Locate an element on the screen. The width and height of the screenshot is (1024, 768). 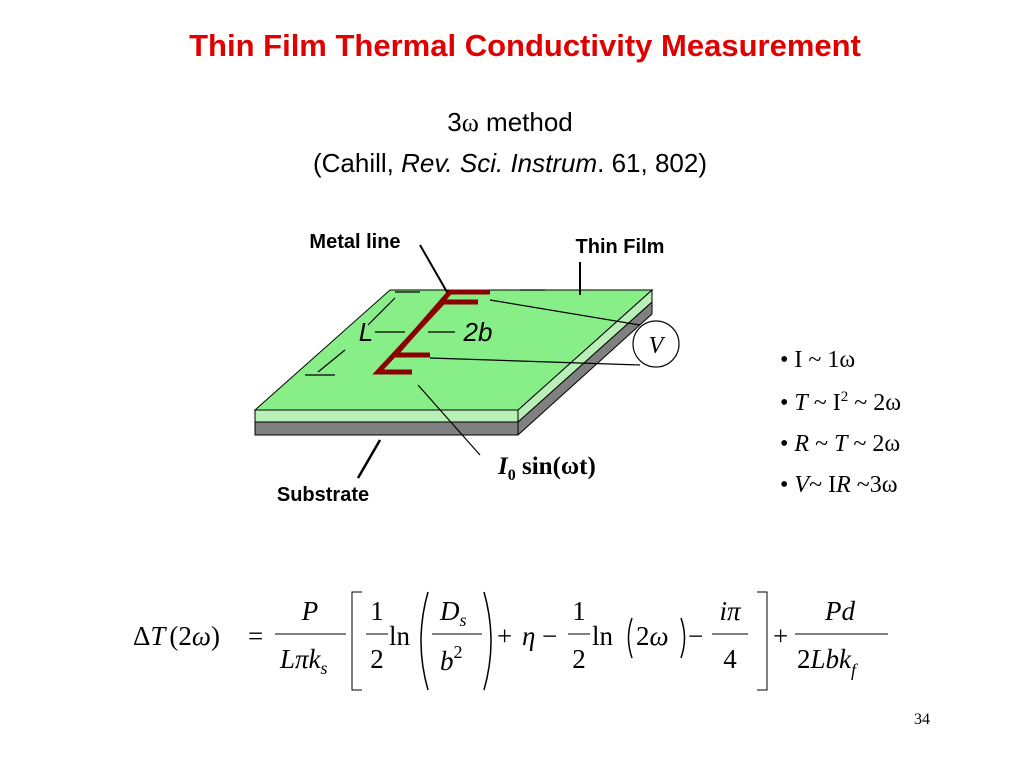
bullet-item: • T ~ I2 ~ 2ω is located at coordinates (840, 402).